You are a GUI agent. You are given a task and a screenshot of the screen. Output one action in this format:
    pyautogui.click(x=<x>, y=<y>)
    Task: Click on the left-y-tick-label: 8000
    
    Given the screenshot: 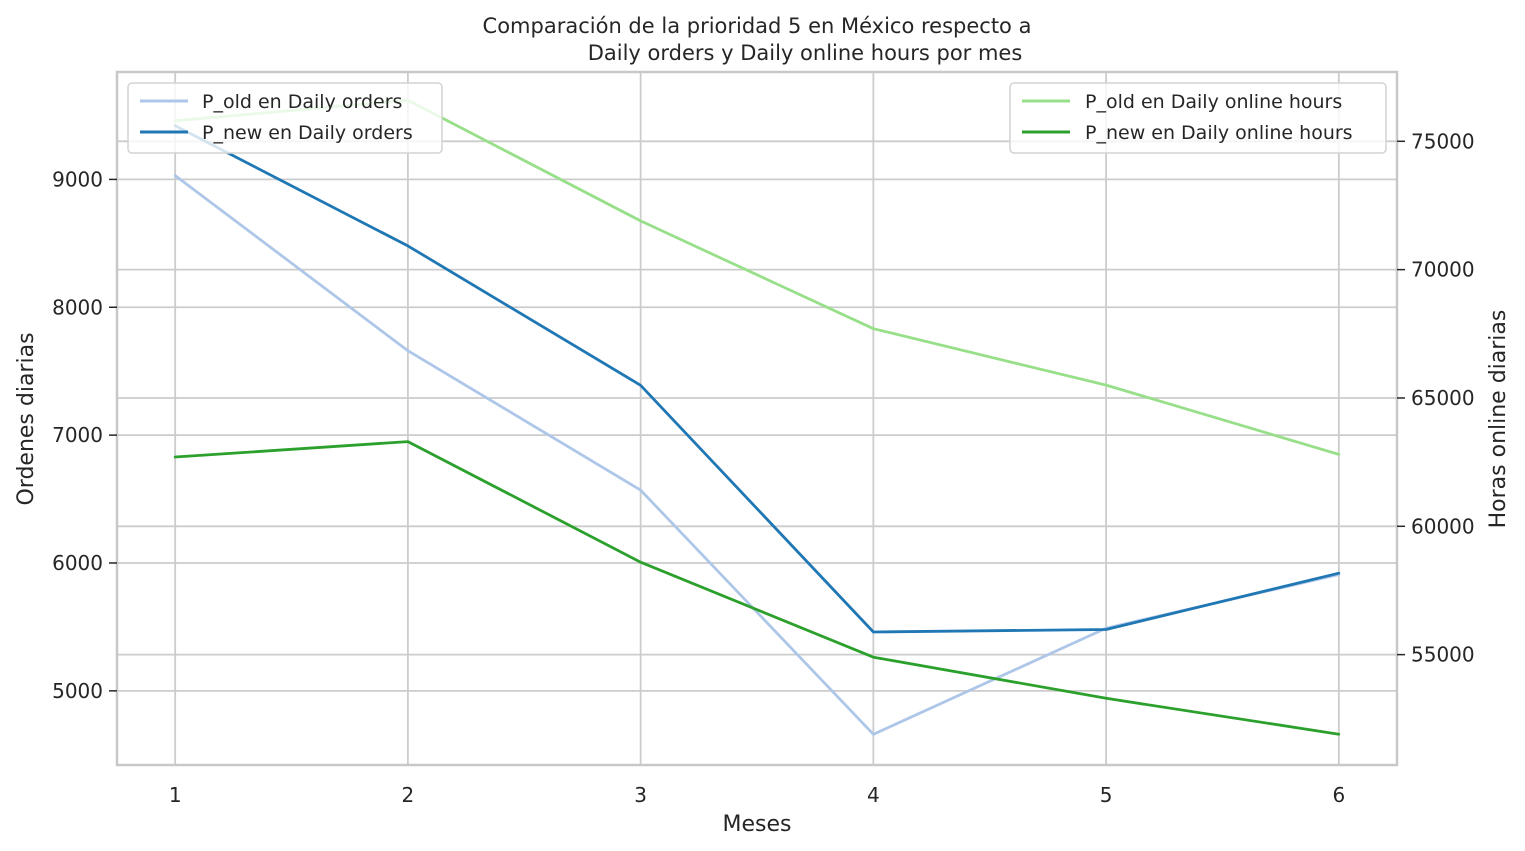 What is the action you would take?
    pyautogui.click(x=77, y=307)
    